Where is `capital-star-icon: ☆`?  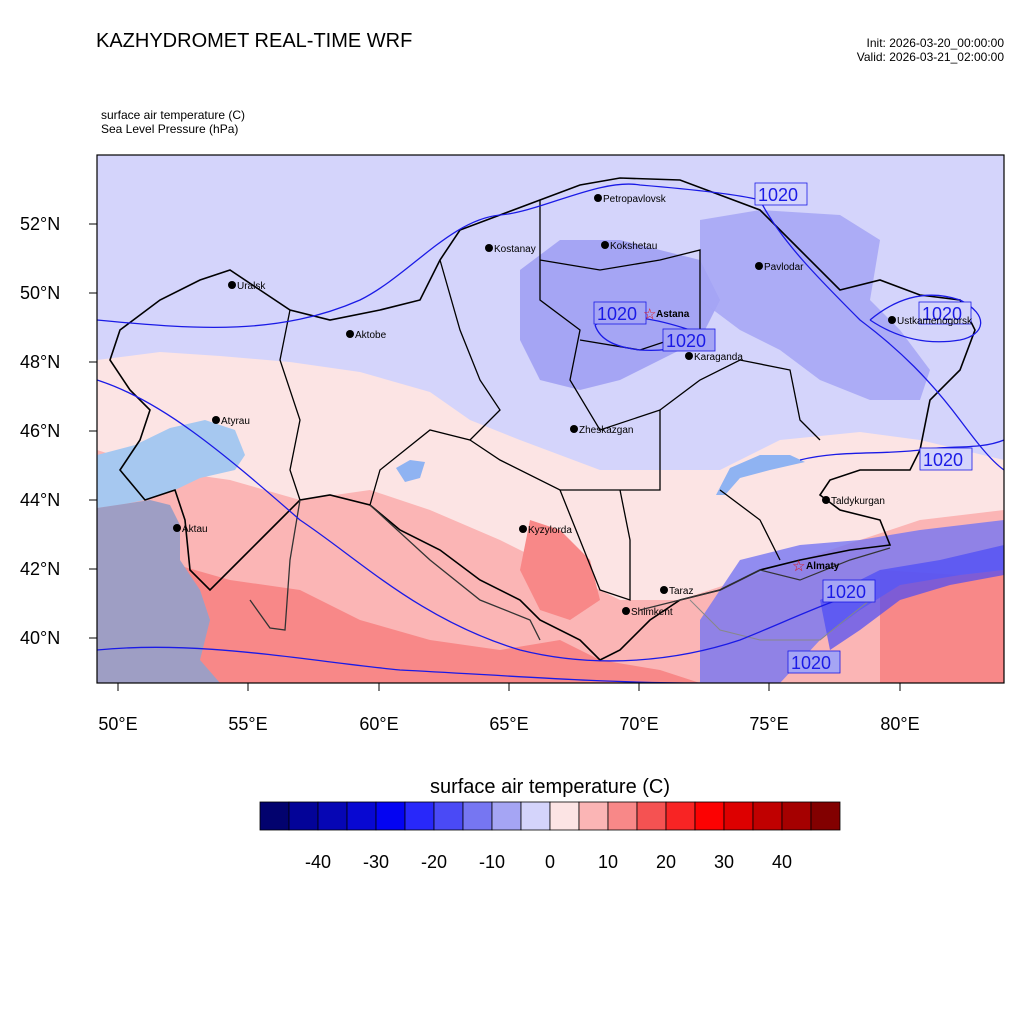 capital-star-icon: ☆ is located at coordinates (798, 566).